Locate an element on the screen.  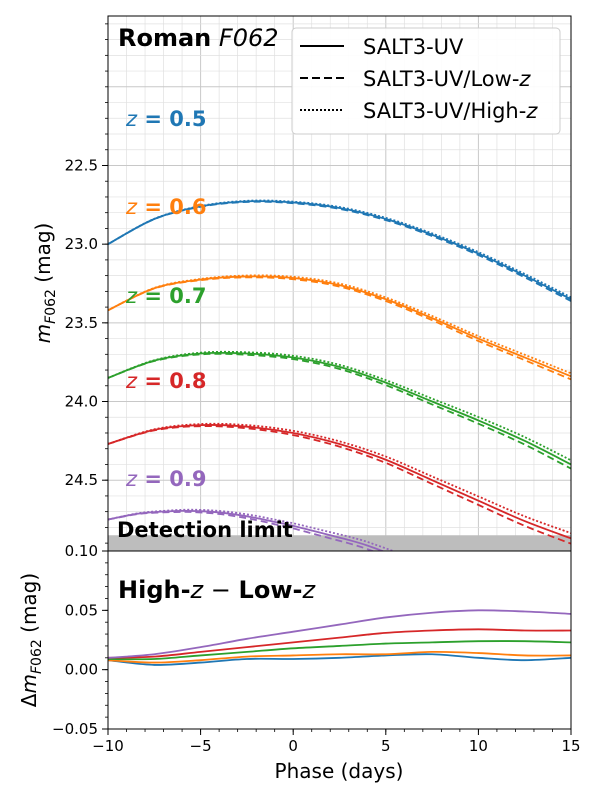
curve-lowz-z0.6 is located at coordinates (339, 328).